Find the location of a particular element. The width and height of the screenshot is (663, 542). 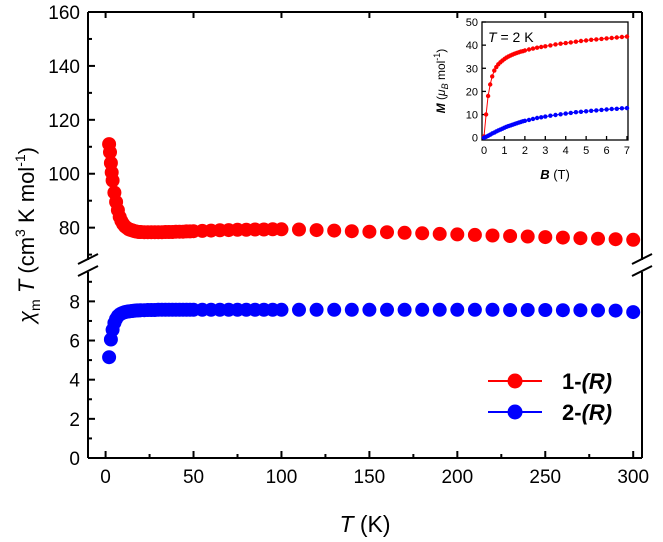

y-tick-label: 120 is located at coordinates (64, 121).